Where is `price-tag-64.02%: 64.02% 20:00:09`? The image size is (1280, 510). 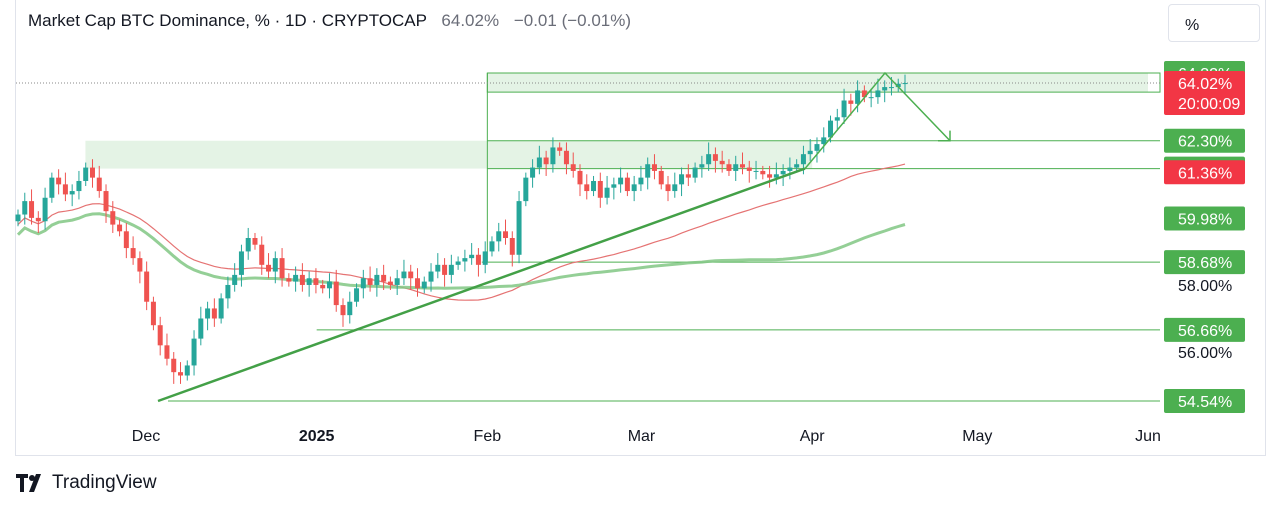
price-tag-64.02%: 64.02% 20:00:09 is located at coordinates (1204, 93).